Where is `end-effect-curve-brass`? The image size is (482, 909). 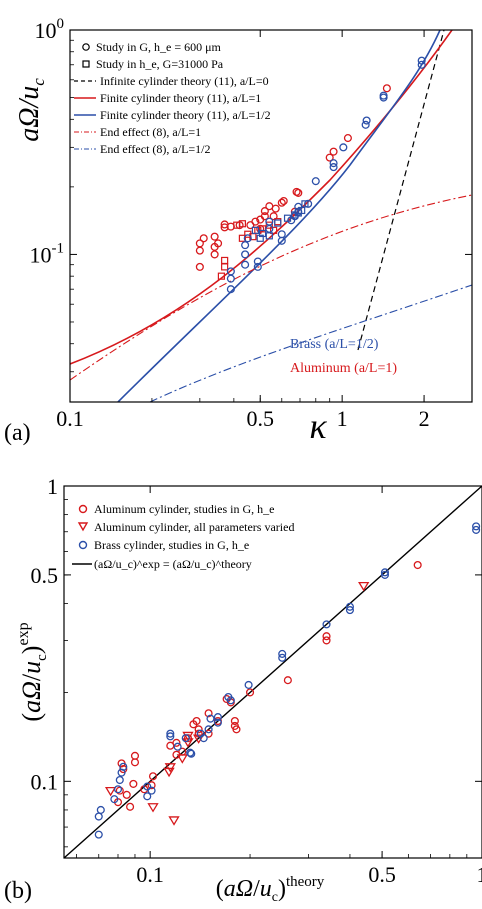
end-effect-curve-brass is located at coordinates (310, 343).